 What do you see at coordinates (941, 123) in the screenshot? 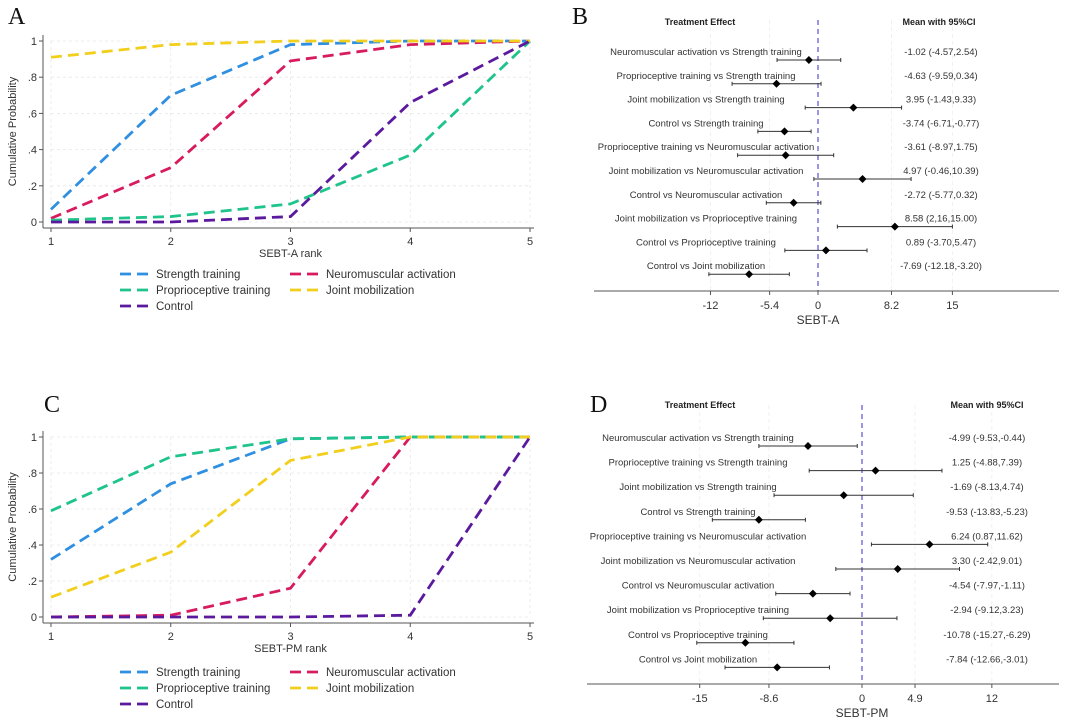
I see `mean-ci-value: -3.74 (-6.71,-0.77)` at bounding box center [941, 123].